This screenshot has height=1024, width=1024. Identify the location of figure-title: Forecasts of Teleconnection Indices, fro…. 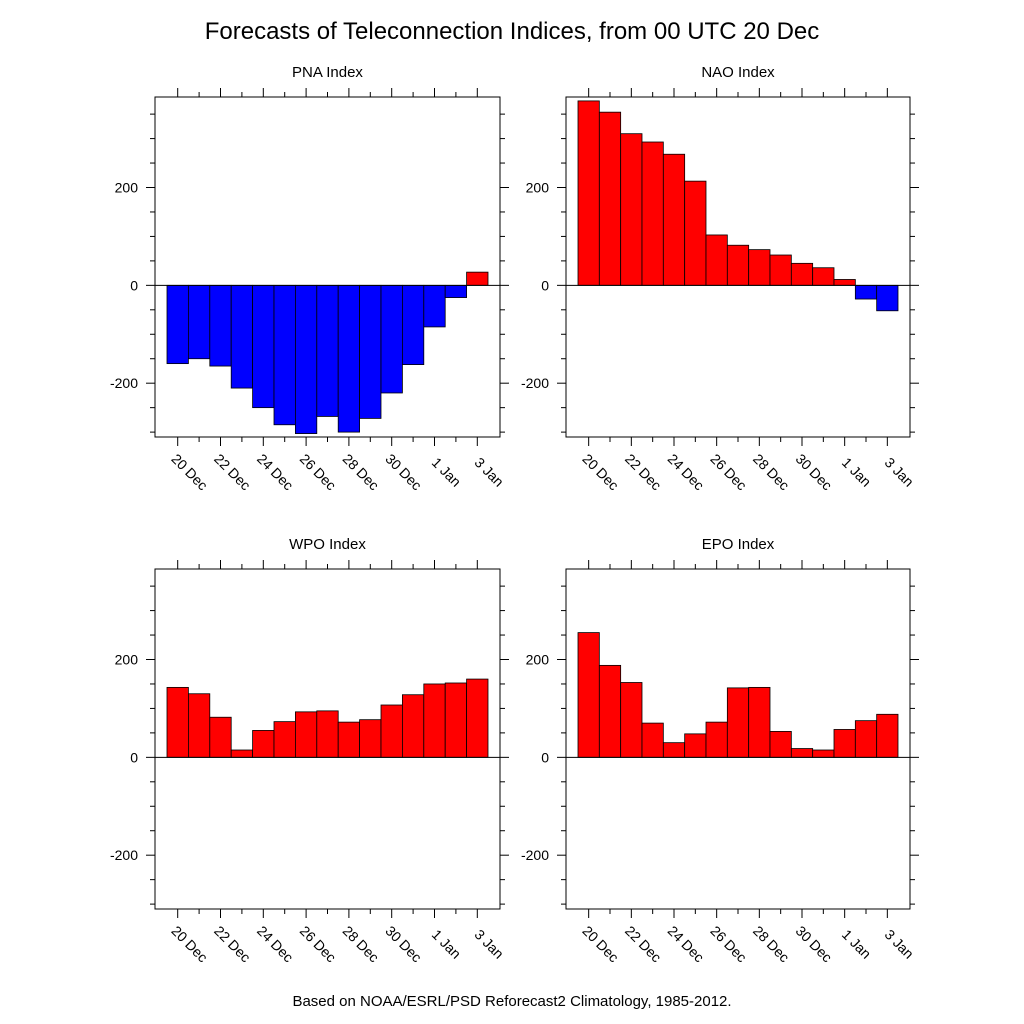
(512, 31).